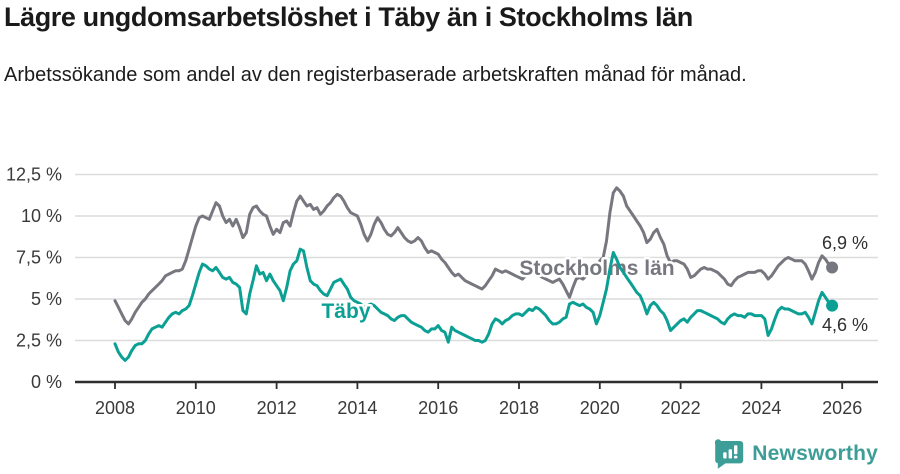 The image size is (900, 474). What do you see at coordinates (832, 267) in the screenshot?
I see `series-end-dot-stockholms-l-n` at bounding box center [832, 267].